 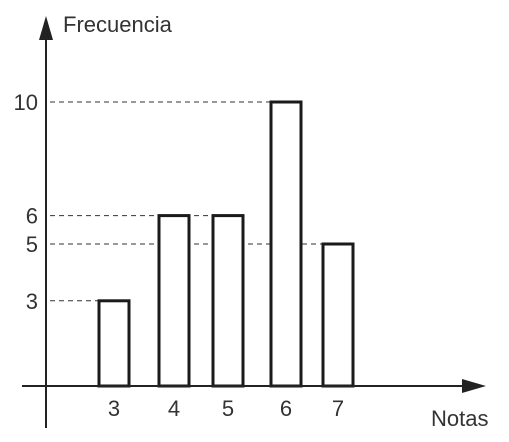 I want to click on x-tick-label-4: 4, so click(x=174, y=408).